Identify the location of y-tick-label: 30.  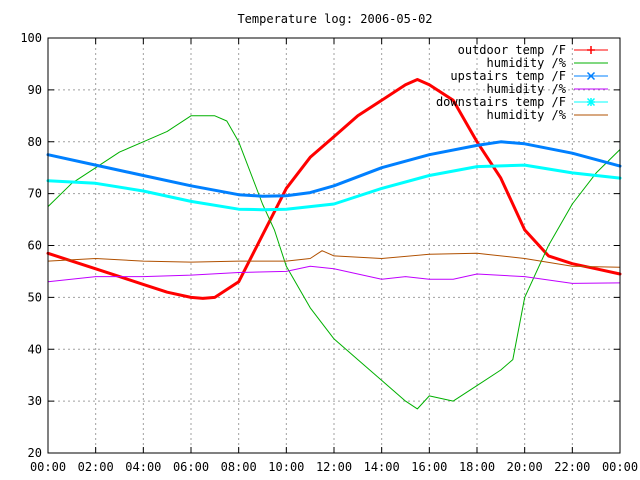
(35, 401).